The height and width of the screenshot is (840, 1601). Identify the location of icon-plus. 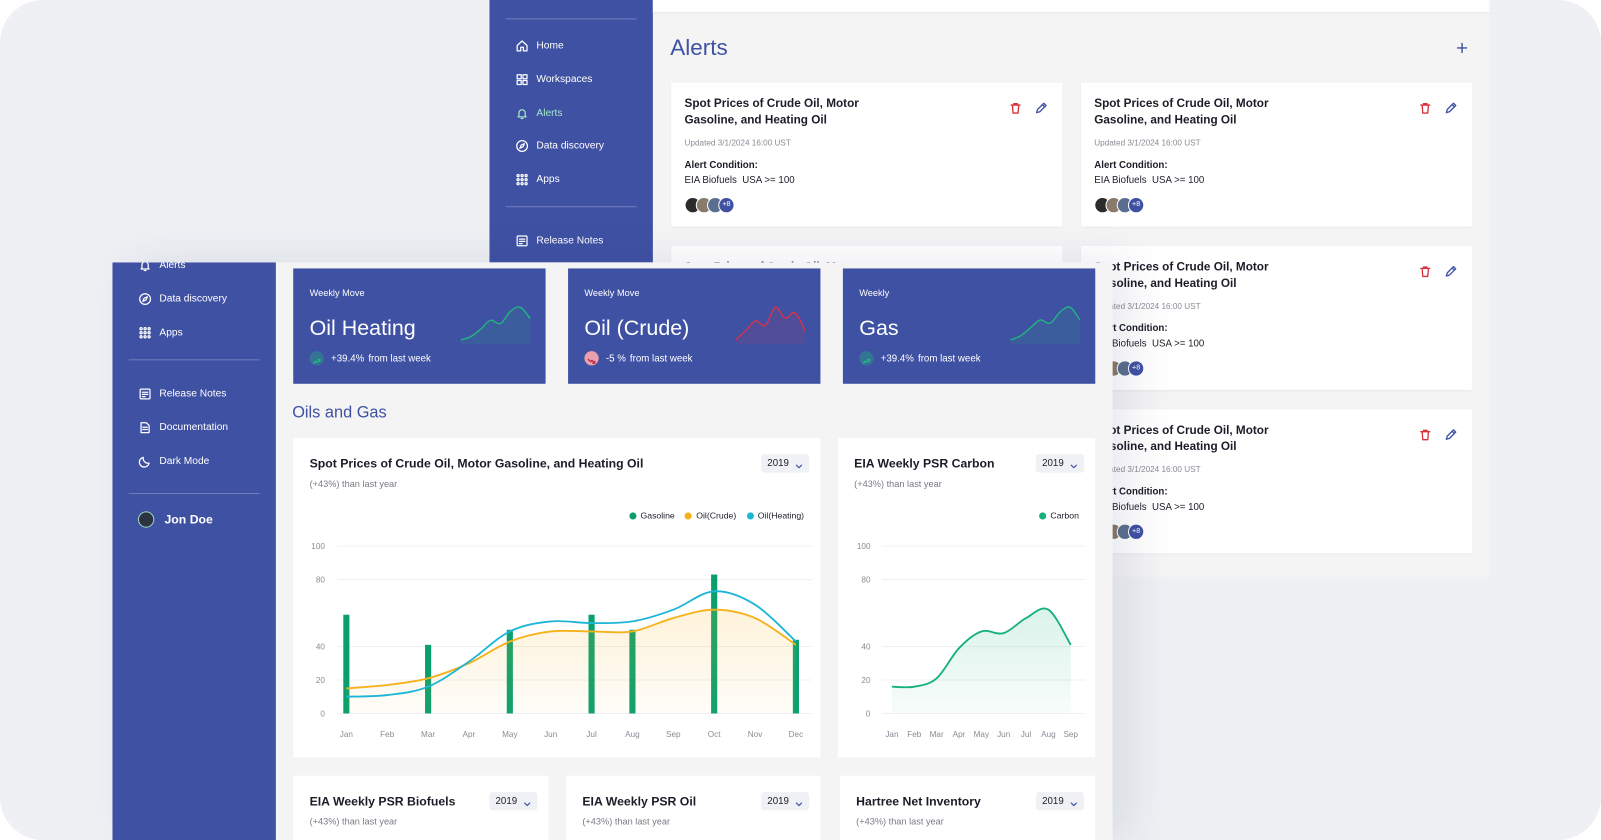
(1462, 48).